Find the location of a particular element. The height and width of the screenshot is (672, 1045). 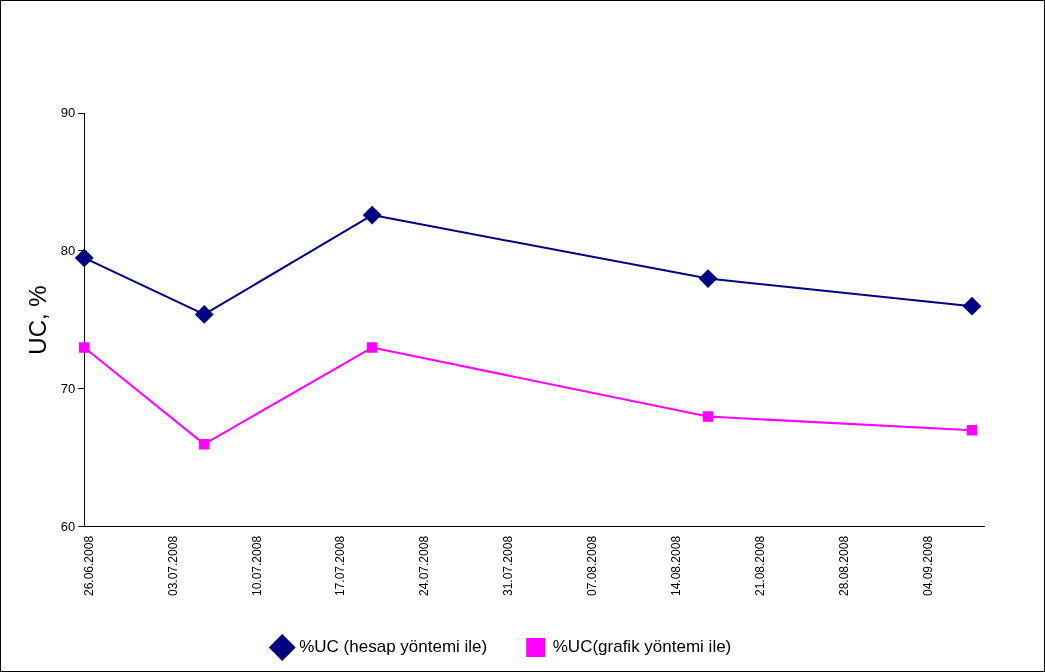

x-tick-label: 03.07.2008 is located at coordinates (172, 565).